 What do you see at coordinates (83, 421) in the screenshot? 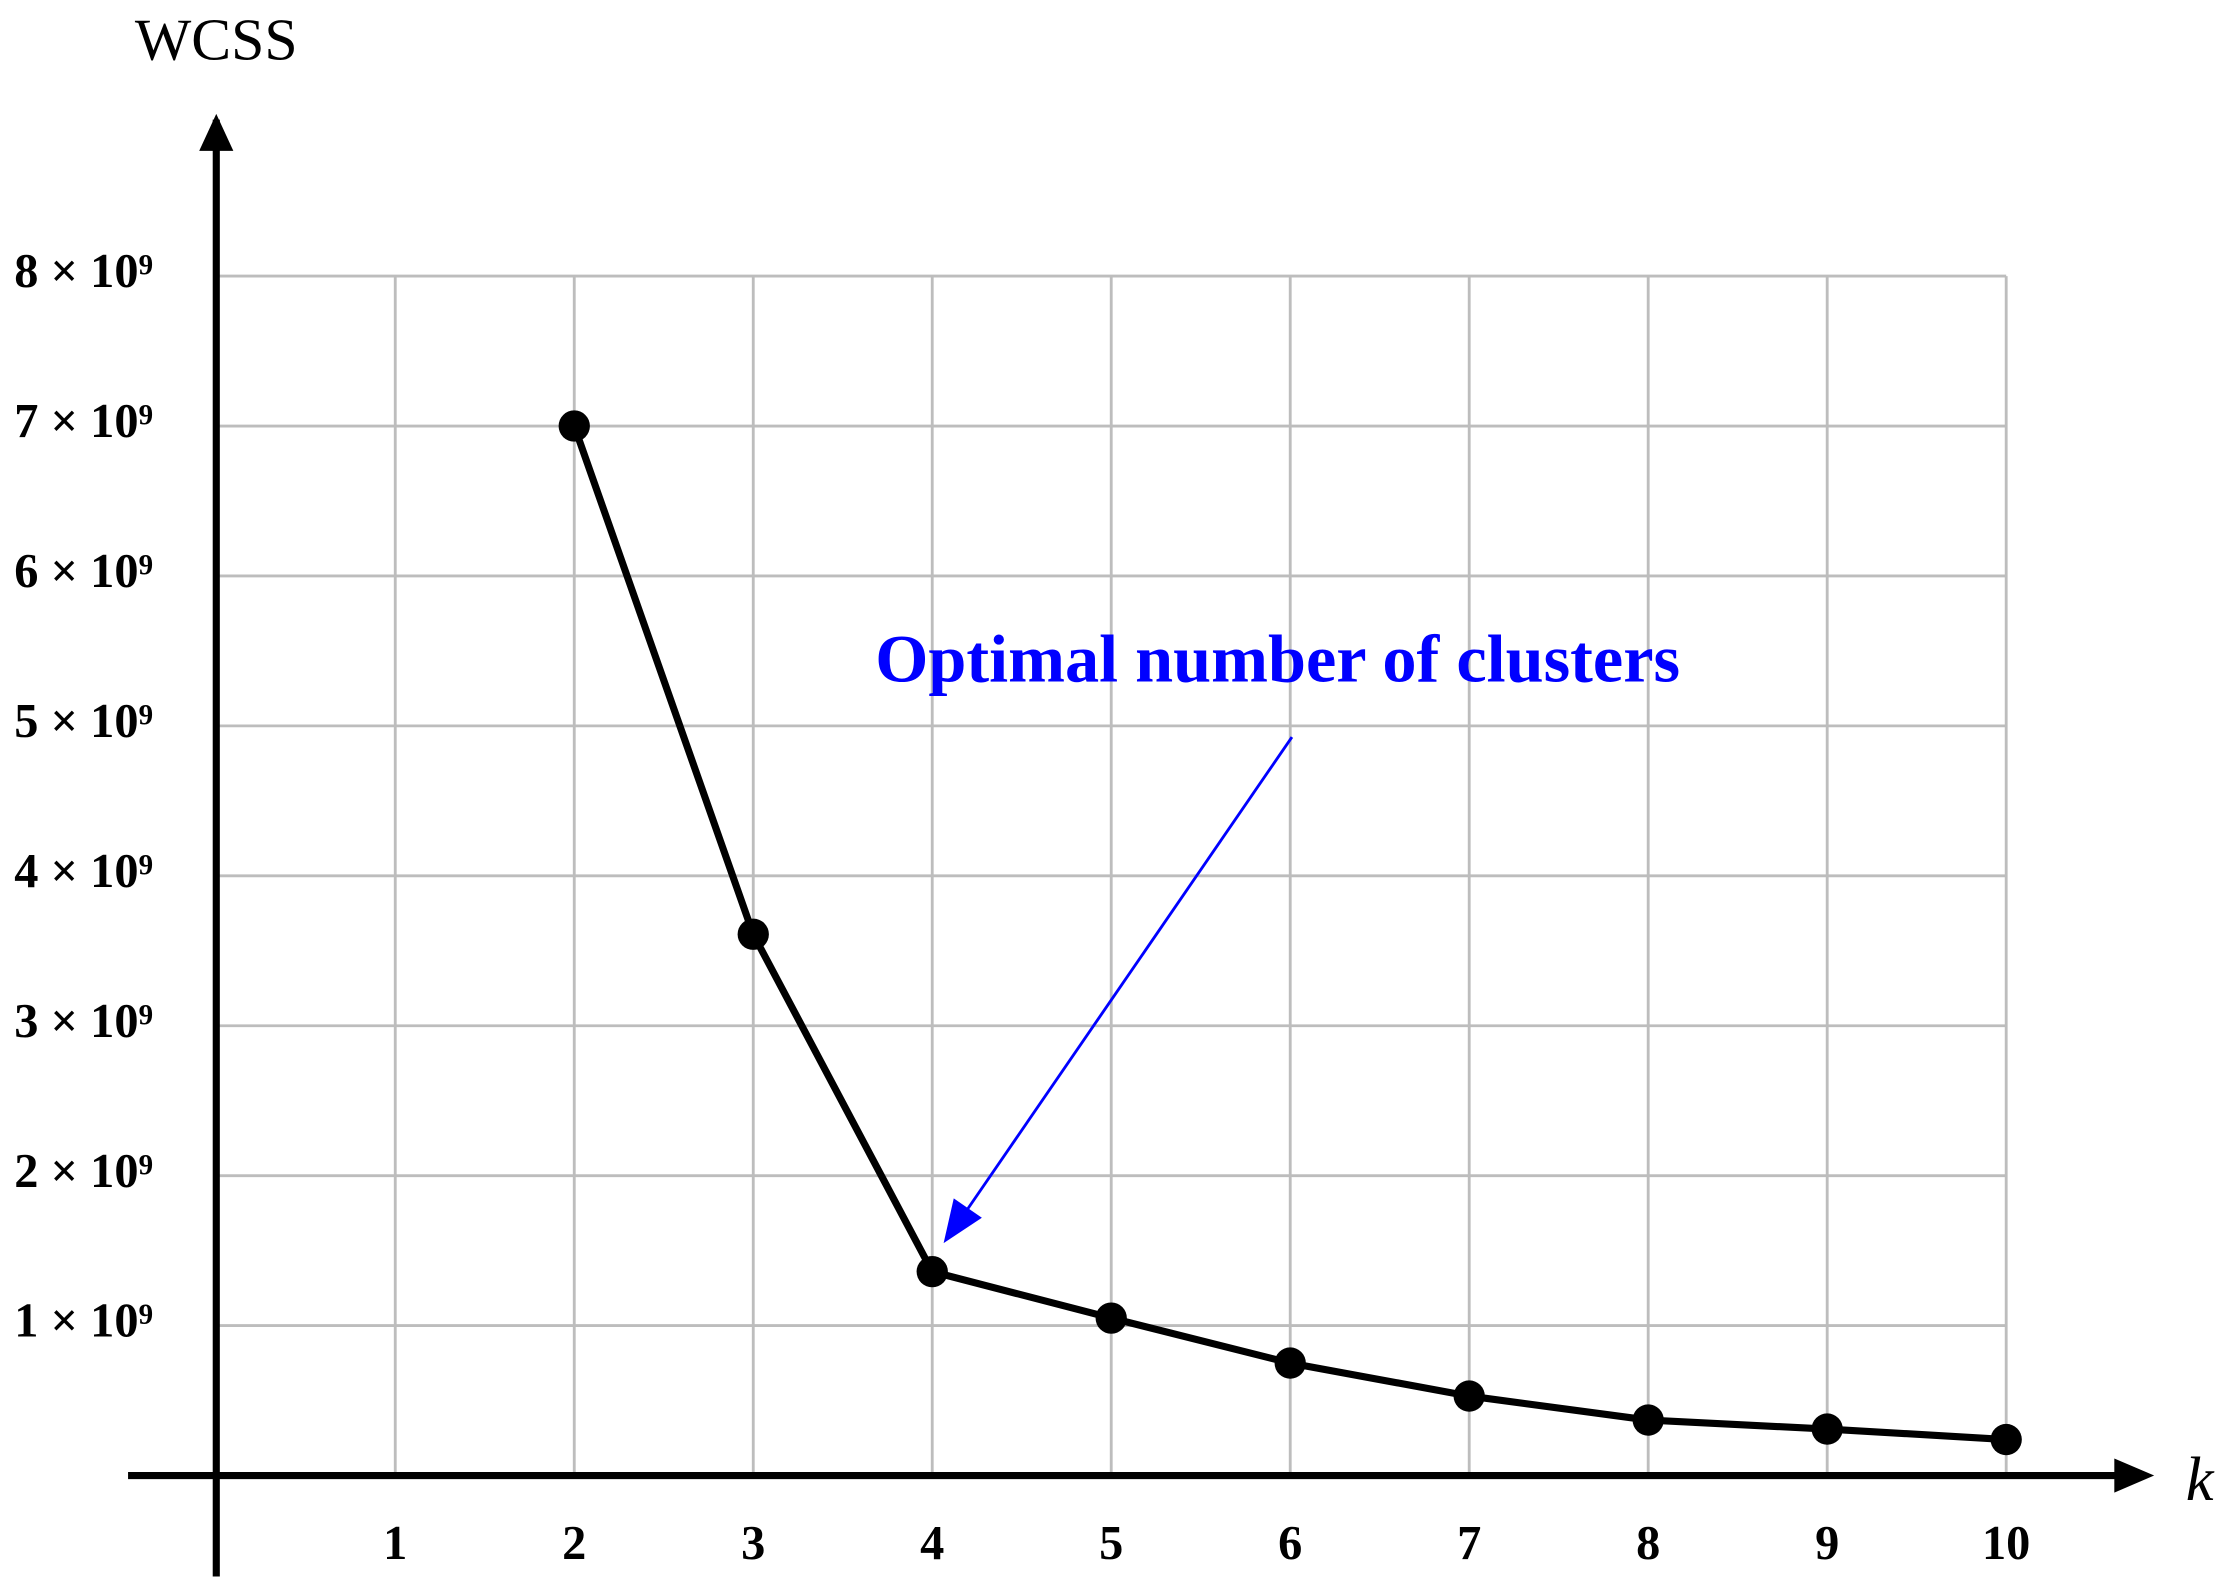
I see `y-tick-label: 7 × 10⁹` at bounding box center [83, 421].